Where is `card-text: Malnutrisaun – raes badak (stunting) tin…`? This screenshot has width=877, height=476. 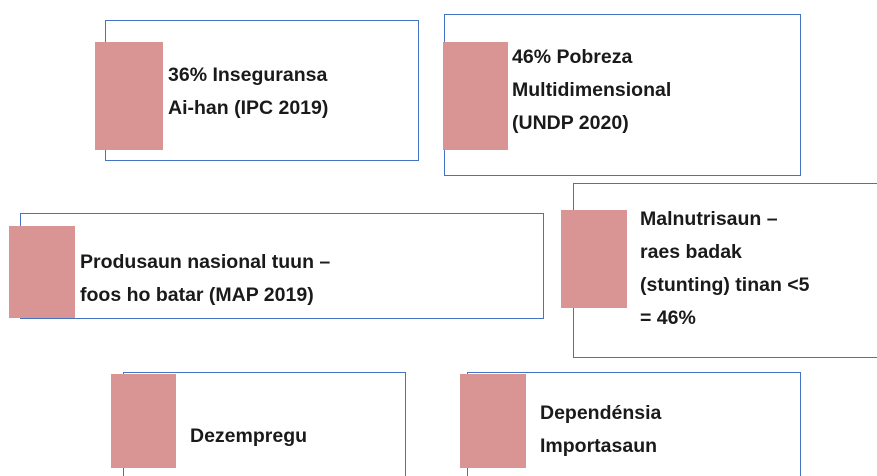
card-text: Malnutrisaun – raes badak (stunting) tin… is located at coordinates (725, 269).